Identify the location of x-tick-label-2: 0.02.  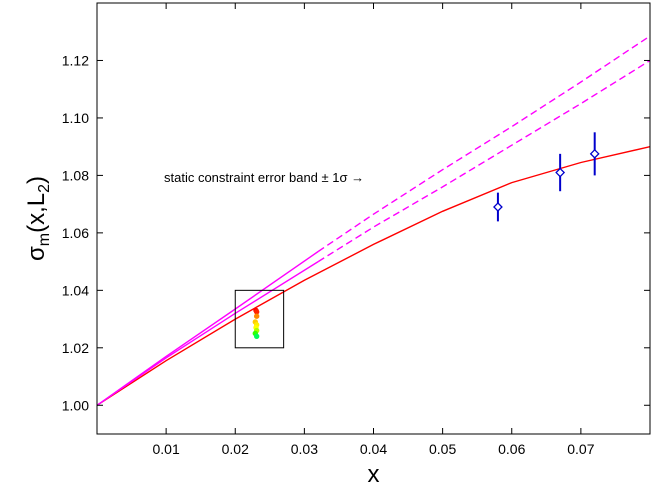
(235, 449).